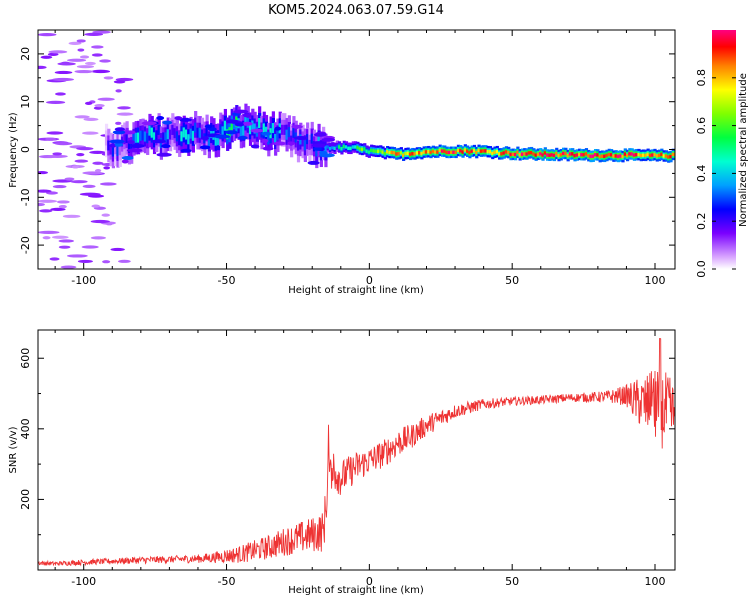 The width and height of the screenshot is (750, 600). What do you see at coordinates (25, 245) in the screenshot?
I see `y-tick-label: -20` at bounding box center [25, 245].